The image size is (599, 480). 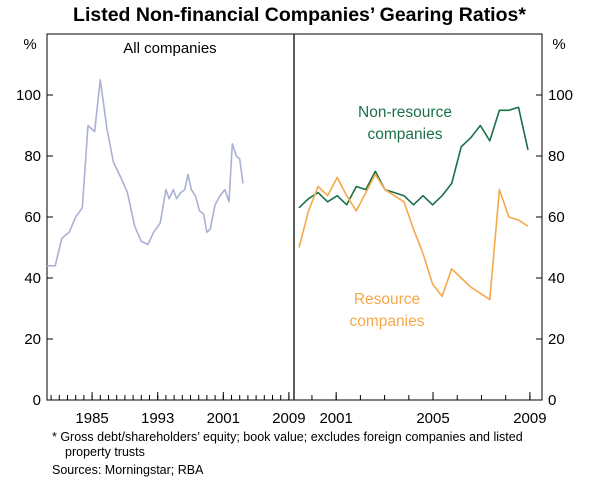 I want to click on y-axis-unit-right: %, so click(x=558, y=44).